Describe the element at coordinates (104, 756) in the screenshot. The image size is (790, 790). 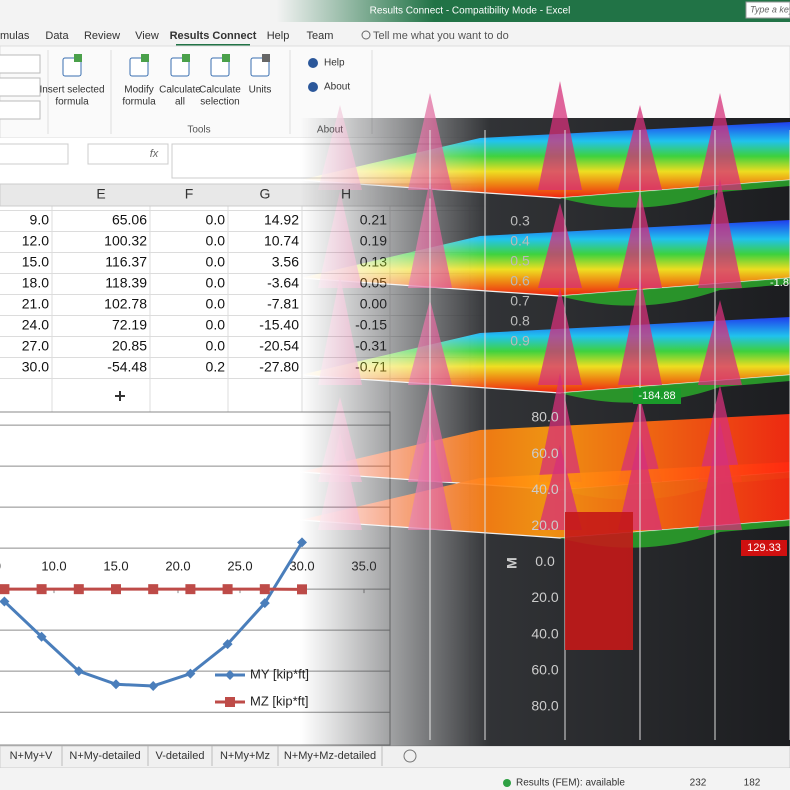
I see `sheet-tab: N+My-detailed` at that location.